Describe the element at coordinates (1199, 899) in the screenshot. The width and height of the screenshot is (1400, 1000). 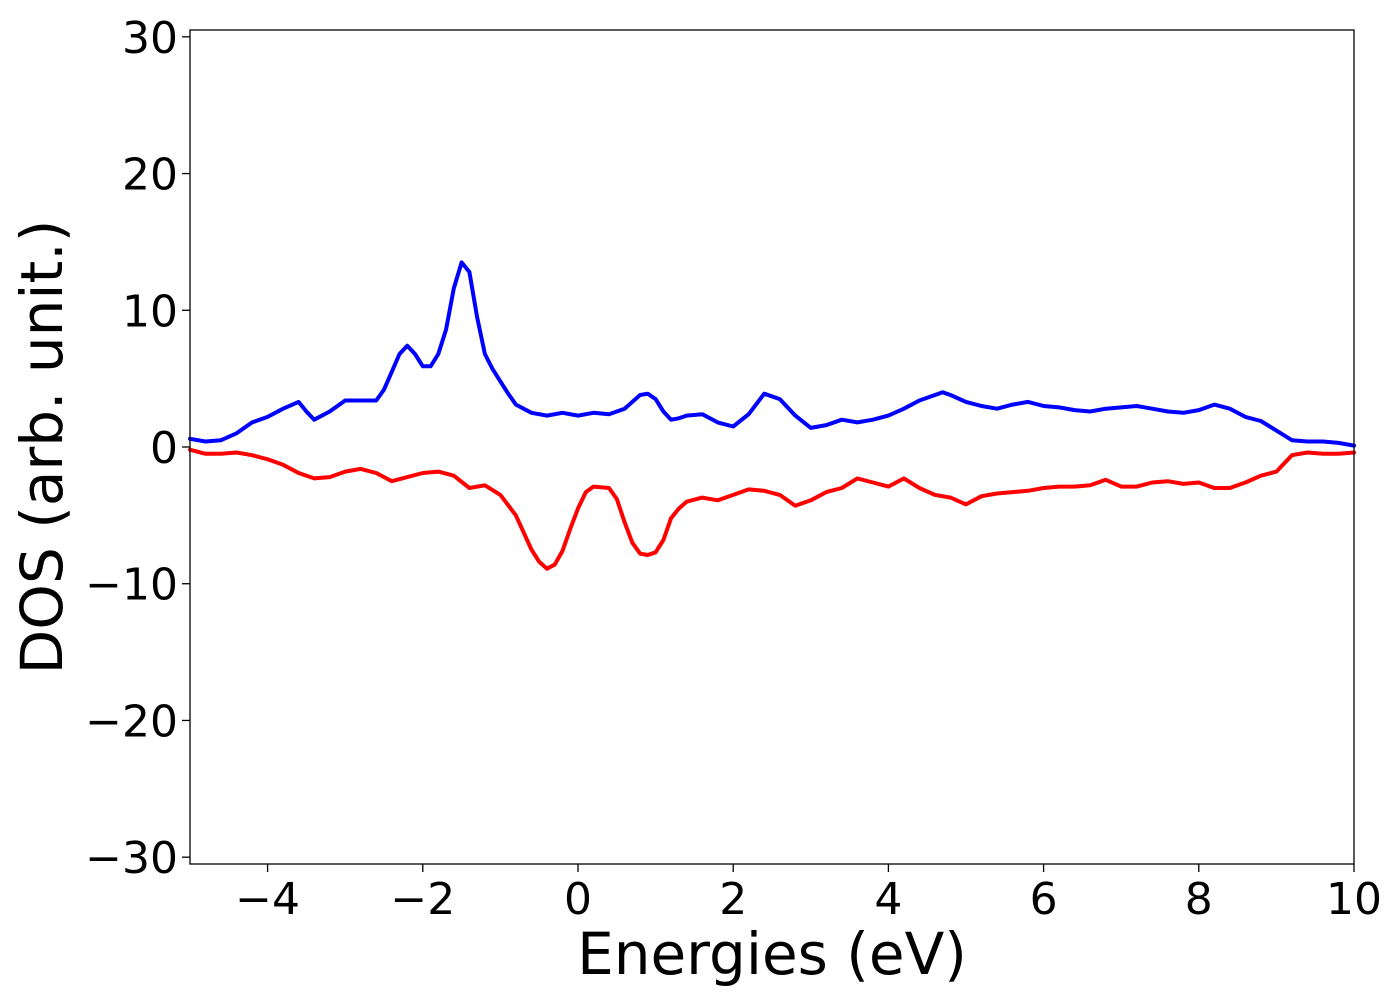
I see `x-tick-label: 8` at that location.